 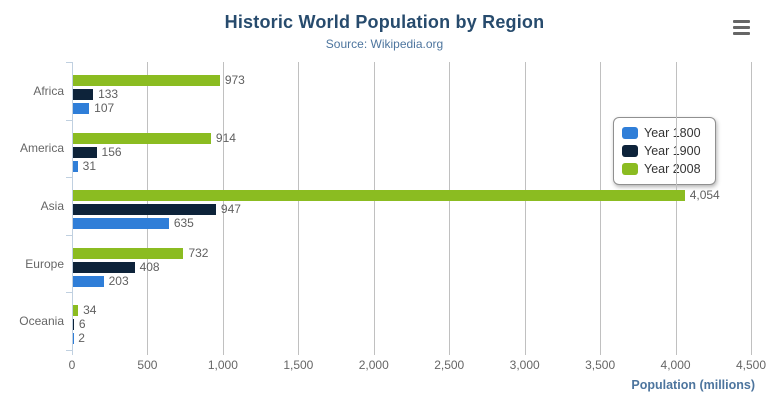 What do you see at coordinates (183, 223) in the screenshot?
I see `bar-value-label: 635` at bounding box center [183, 223].